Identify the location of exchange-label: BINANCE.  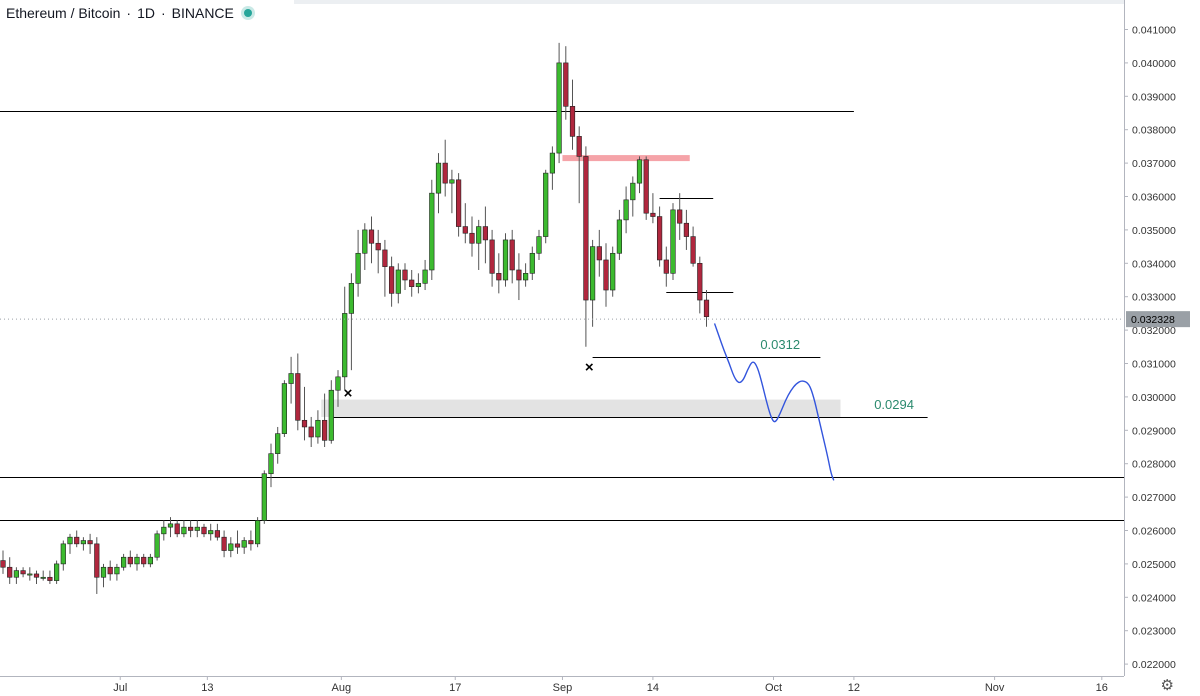
(202, 13).